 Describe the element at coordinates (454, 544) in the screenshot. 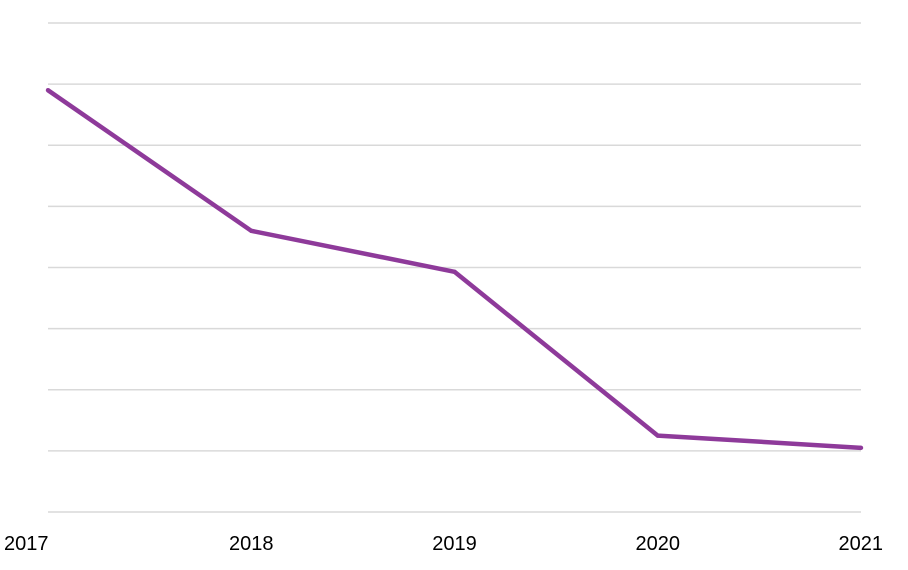

I see `x-tick-label: 2019` at that location.